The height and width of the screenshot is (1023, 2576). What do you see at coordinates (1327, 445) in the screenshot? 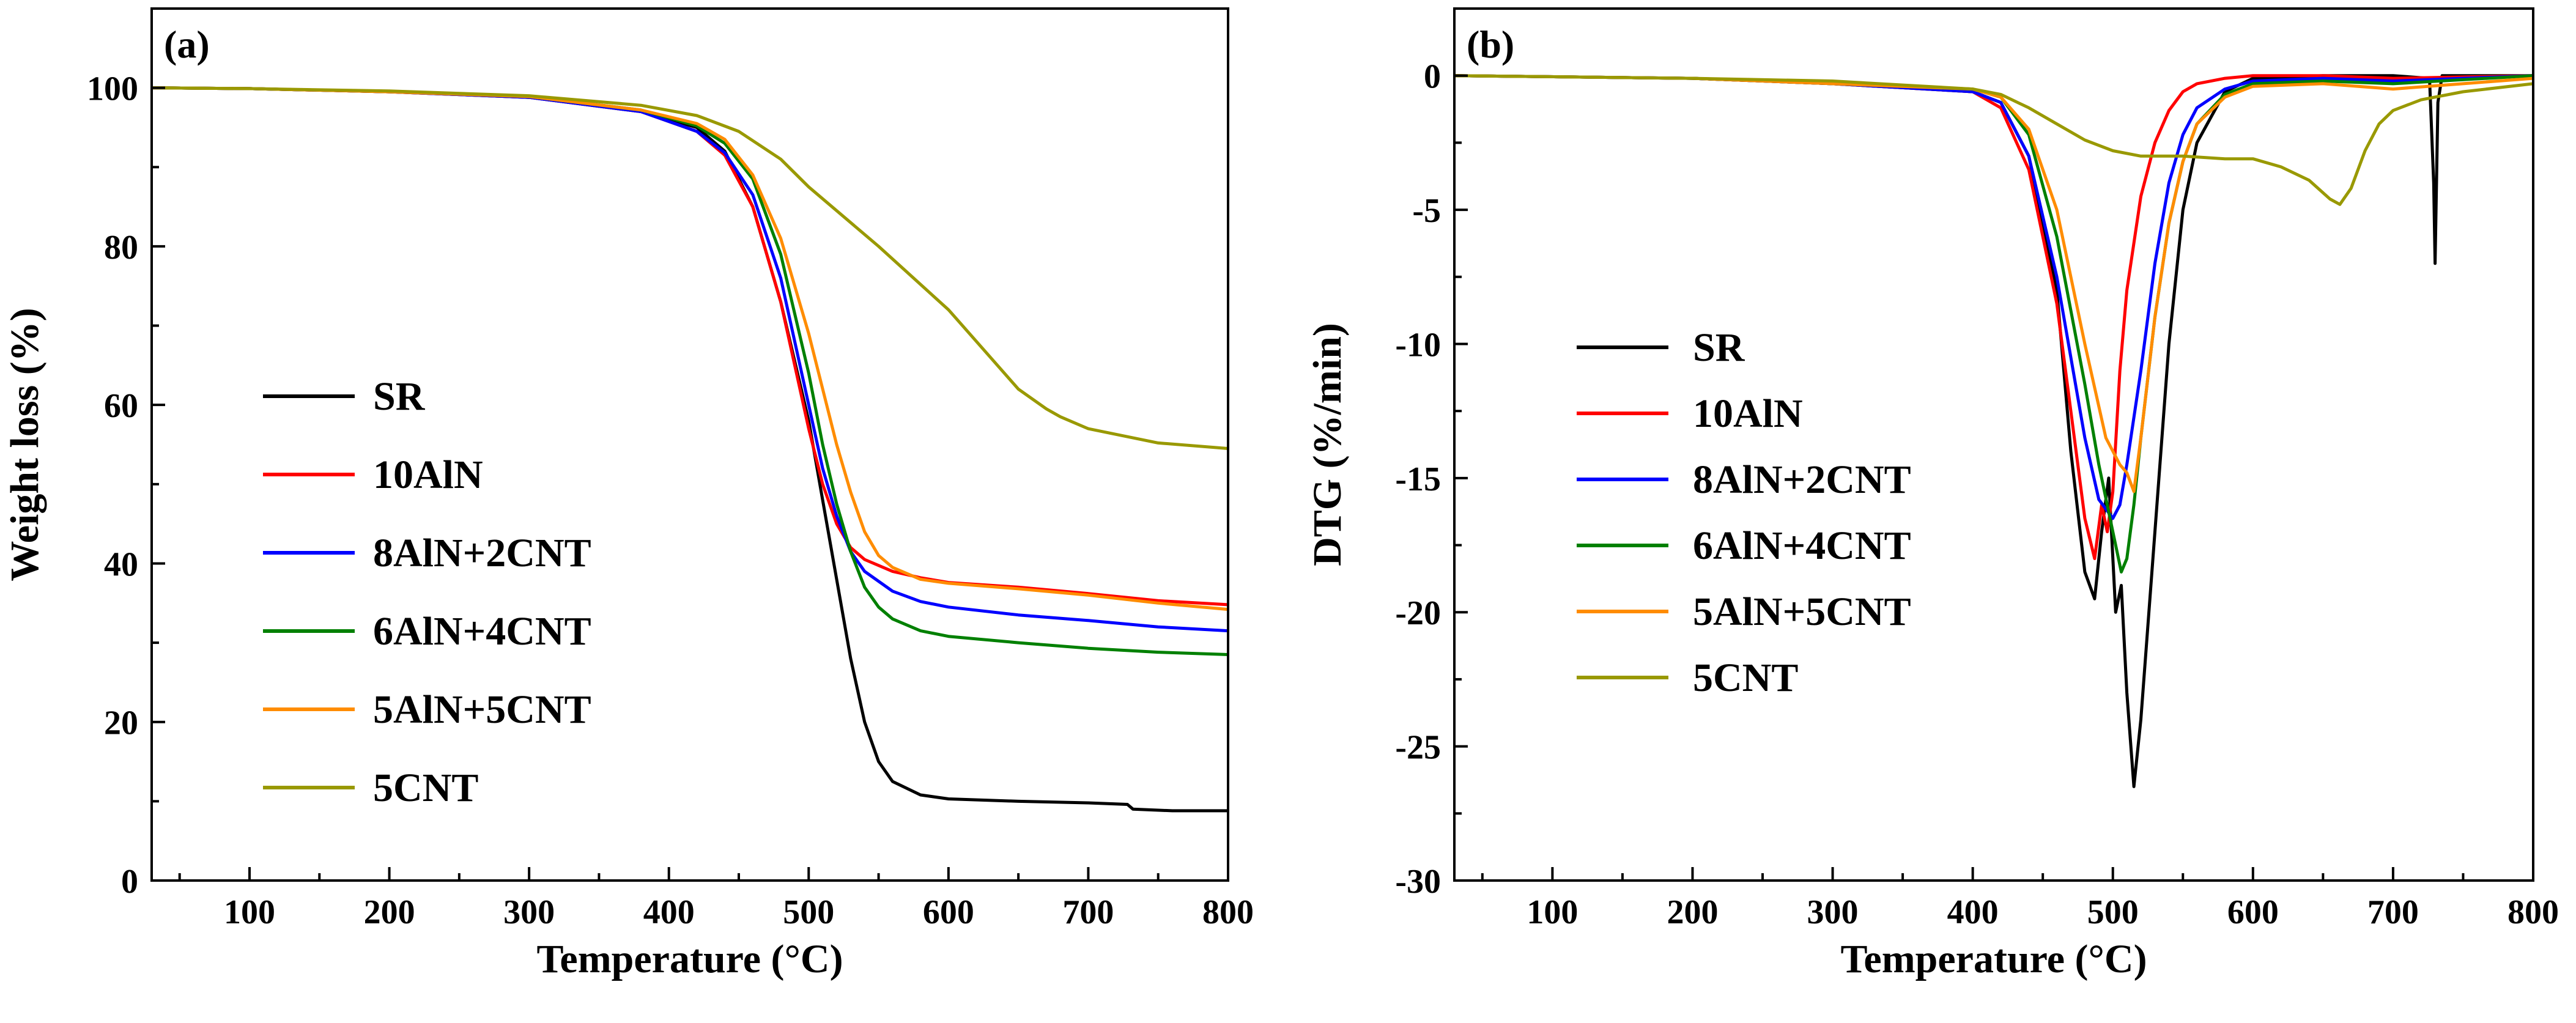
I see `y-axis-label: DTG (%/min)` at bounding box center [1327, 445].